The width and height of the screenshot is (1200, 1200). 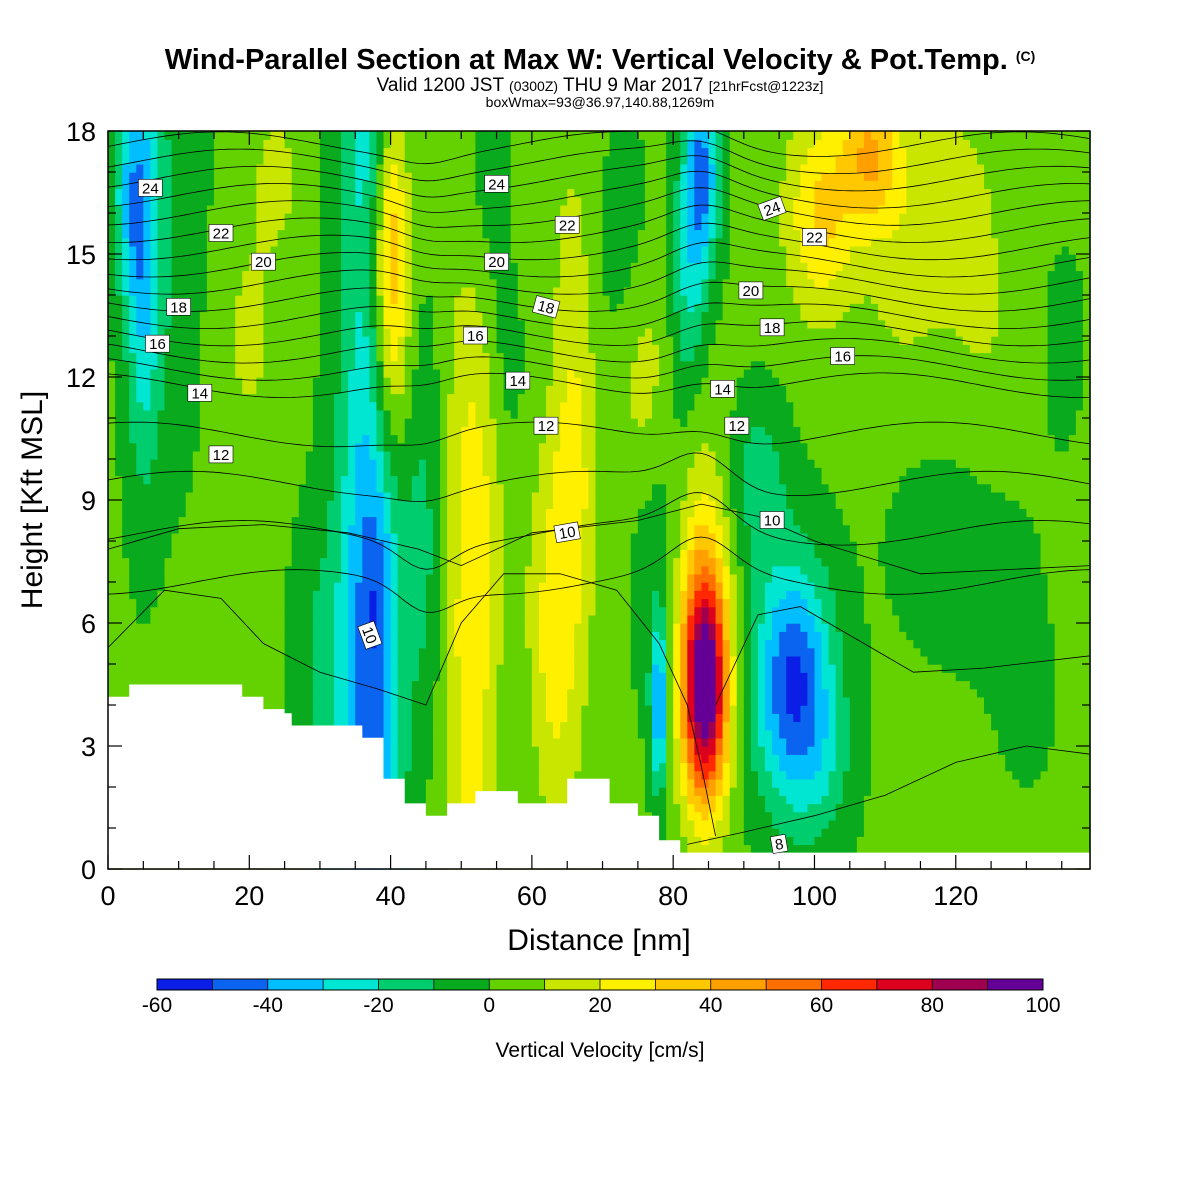 What do you see at coordinates (88, 870) in the screenshot?
I see `y-tick-label: 0` at bounding box center [88, 870].